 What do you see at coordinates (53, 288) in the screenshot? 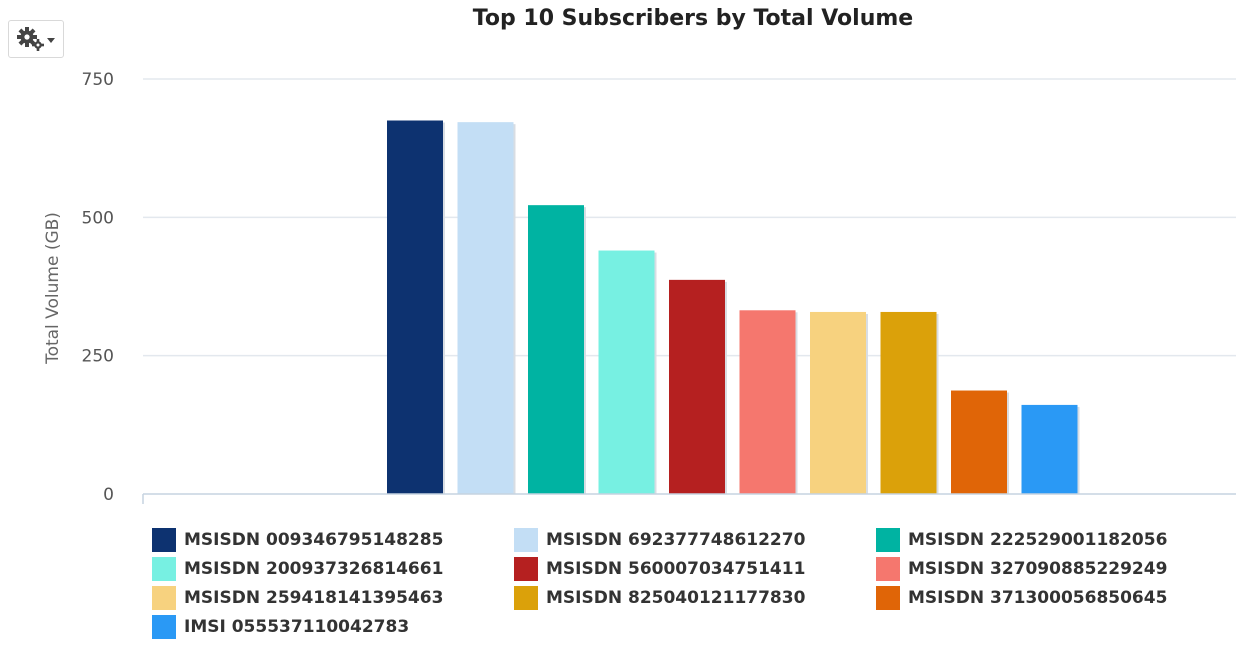
I see `y-axis-title: Total Volume (GB)` at bounding box center [53, 288].